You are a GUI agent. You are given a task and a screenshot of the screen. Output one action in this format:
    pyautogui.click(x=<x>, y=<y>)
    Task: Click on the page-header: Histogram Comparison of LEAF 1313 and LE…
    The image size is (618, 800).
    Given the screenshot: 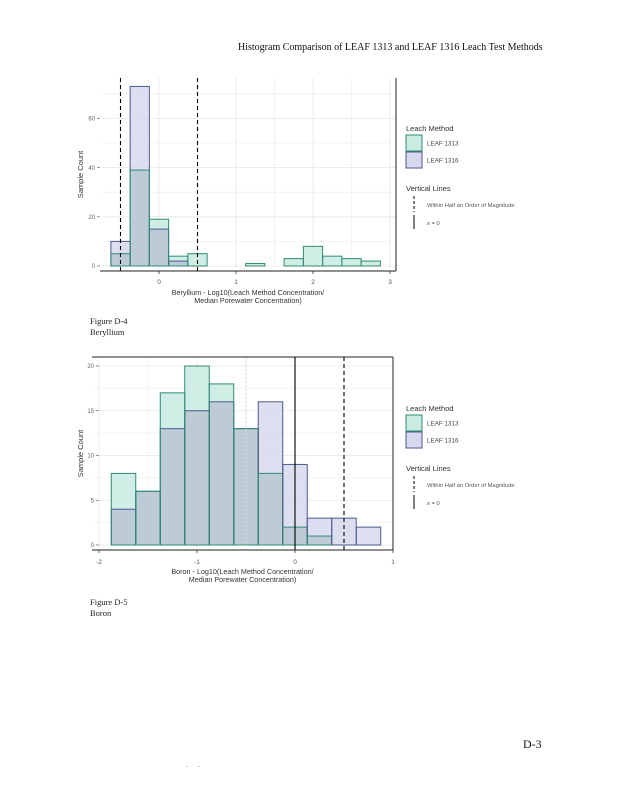 What is the action you would take?
    pyautogui.click(x=390, y=47)
    